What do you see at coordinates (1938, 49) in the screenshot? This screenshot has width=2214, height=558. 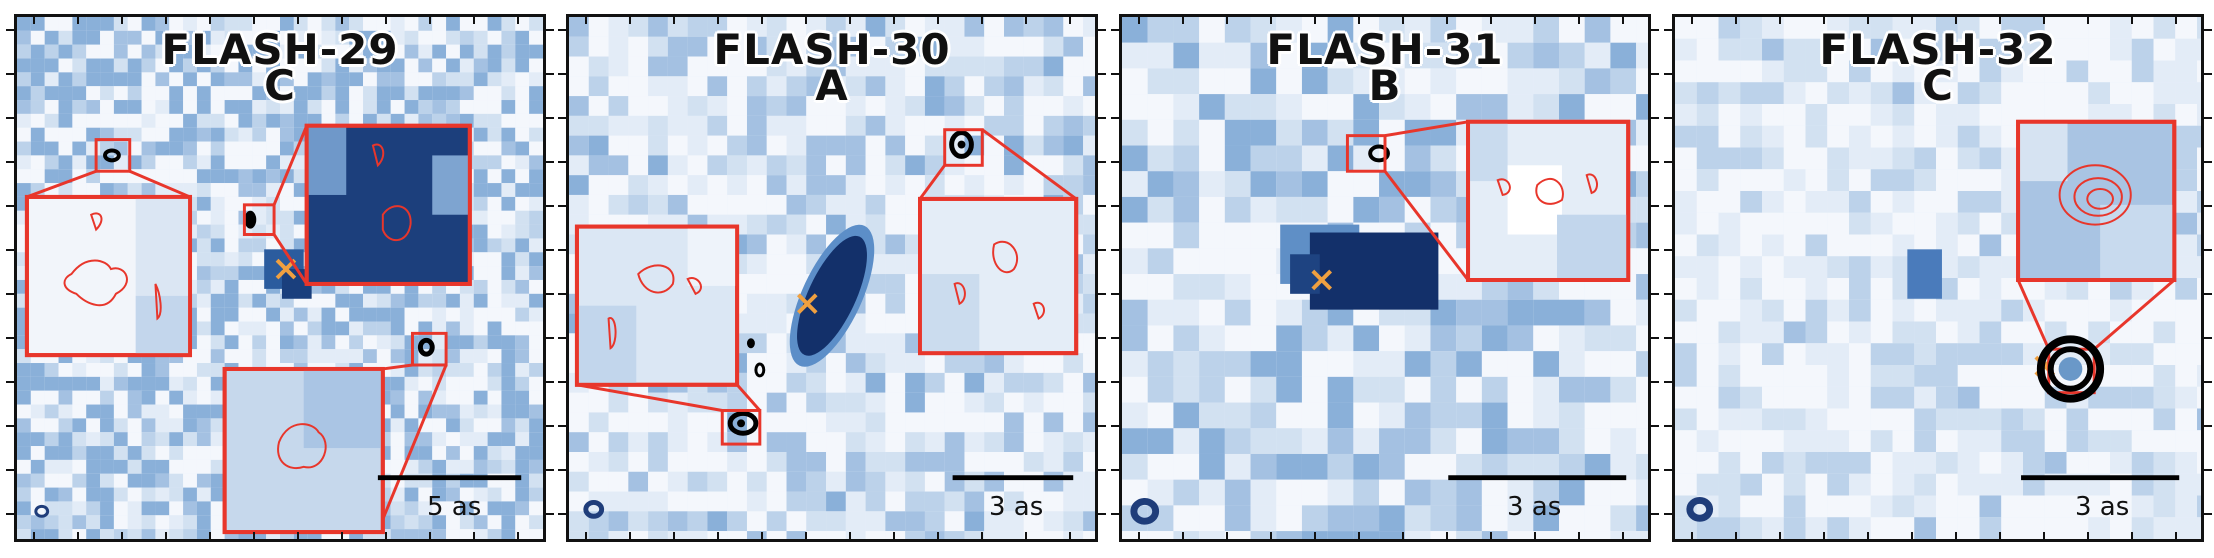 I see `panel-title: FLASH-32` at bounding box center [1938, 49].